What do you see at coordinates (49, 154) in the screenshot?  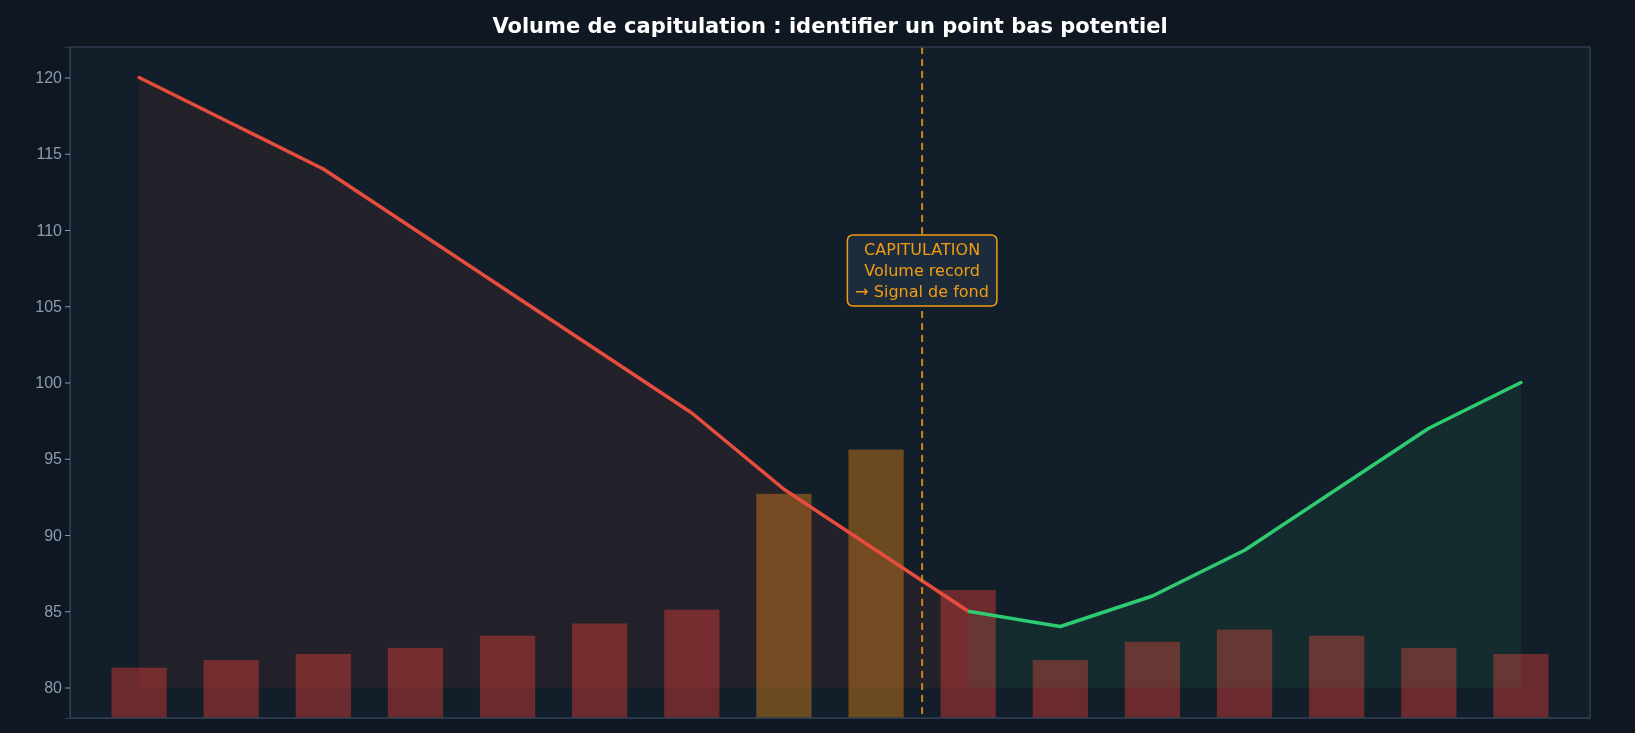 I see `y-tick-label: 115` at bounding box center [49, 154].